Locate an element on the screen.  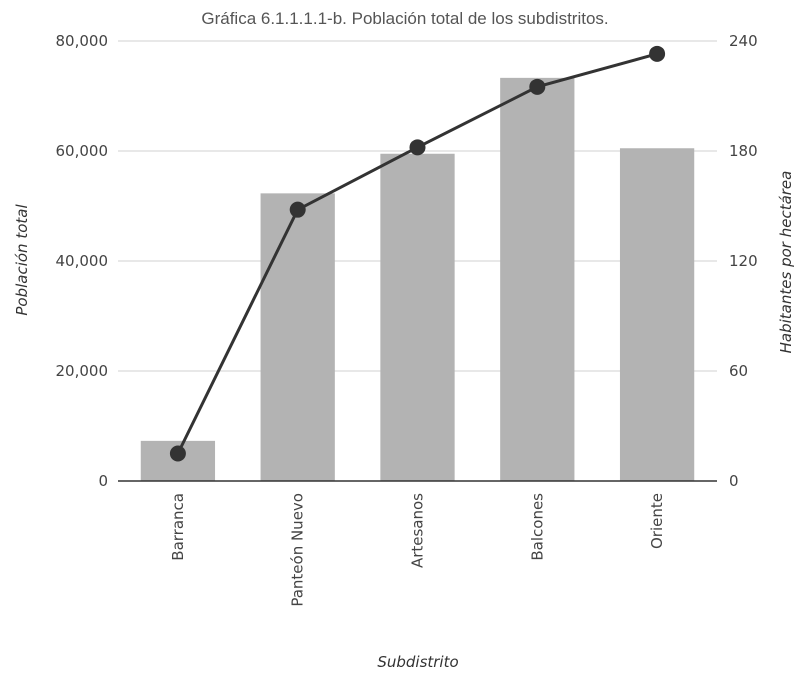
y2-tick-label: 180 is located at coordinates (743, 151).